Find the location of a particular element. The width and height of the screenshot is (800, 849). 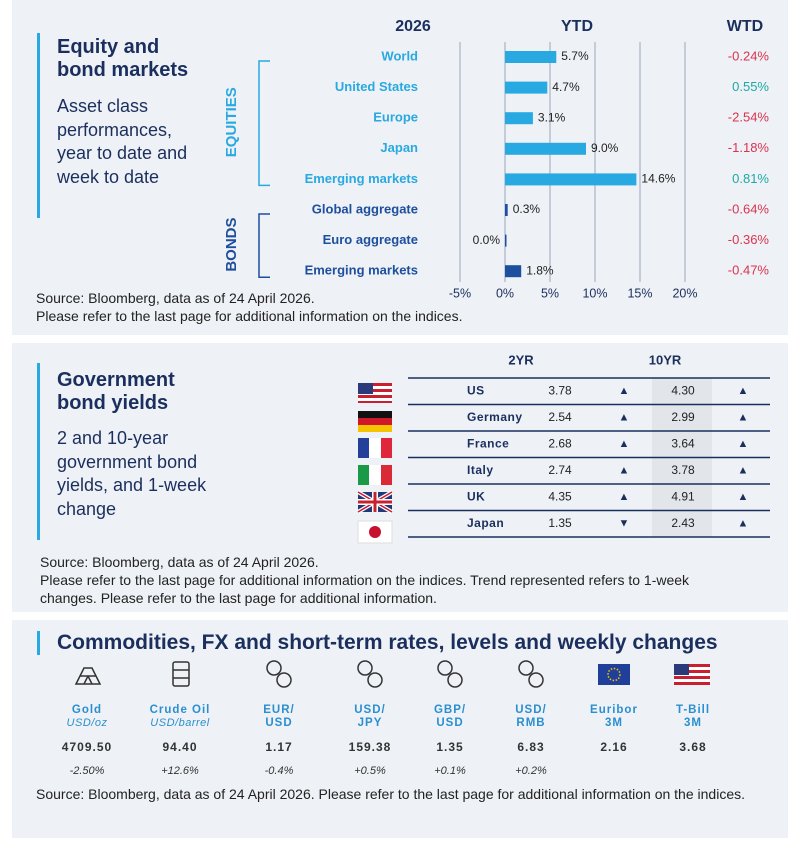

chart-title: YTD is located at coordinates (577, 26).